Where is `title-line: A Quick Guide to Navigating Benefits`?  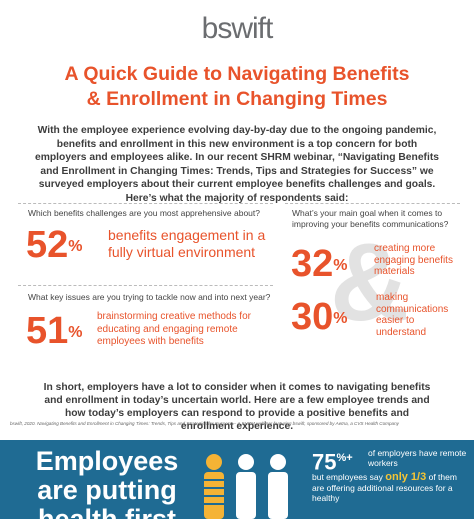
title-line: A Quick Guide to Navigating Benefits is located at coordinates (237, 74).